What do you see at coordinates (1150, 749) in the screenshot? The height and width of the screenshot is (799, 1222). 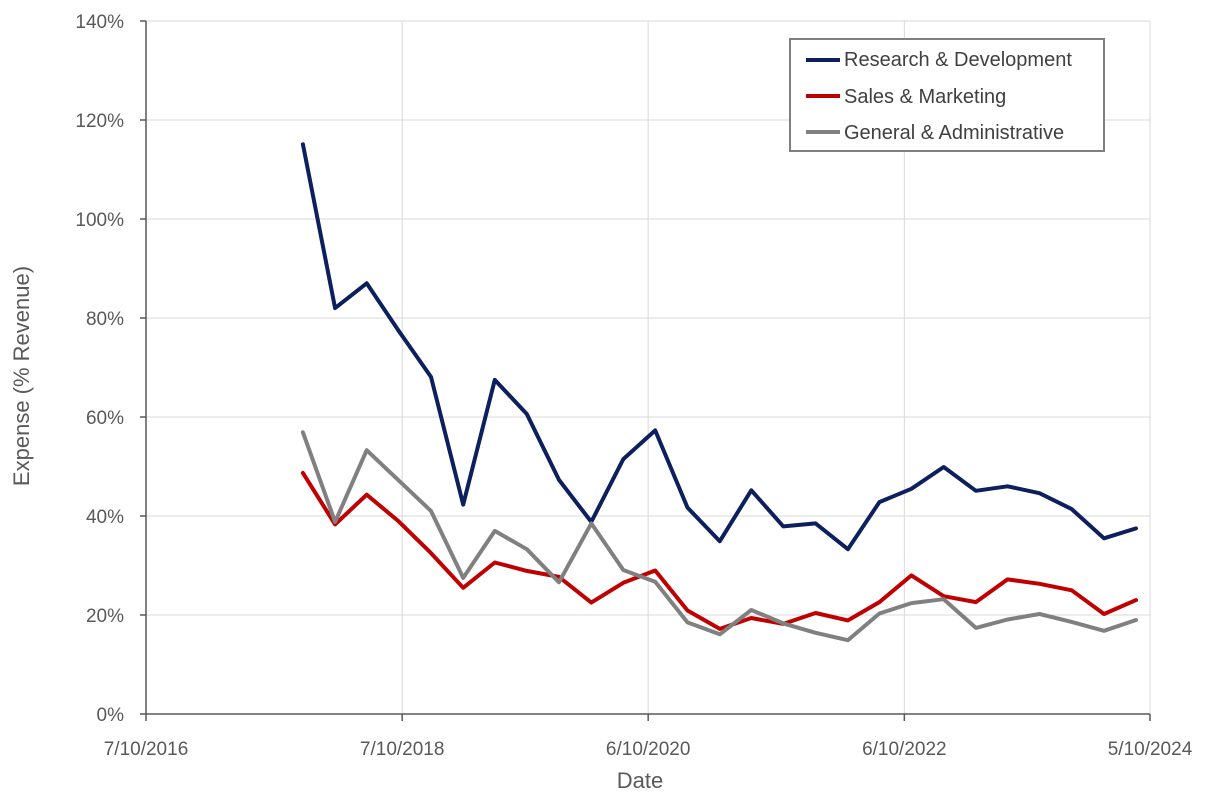 I see `x-tick-label: 5/10/2024` at bounding box center [1150, 749].